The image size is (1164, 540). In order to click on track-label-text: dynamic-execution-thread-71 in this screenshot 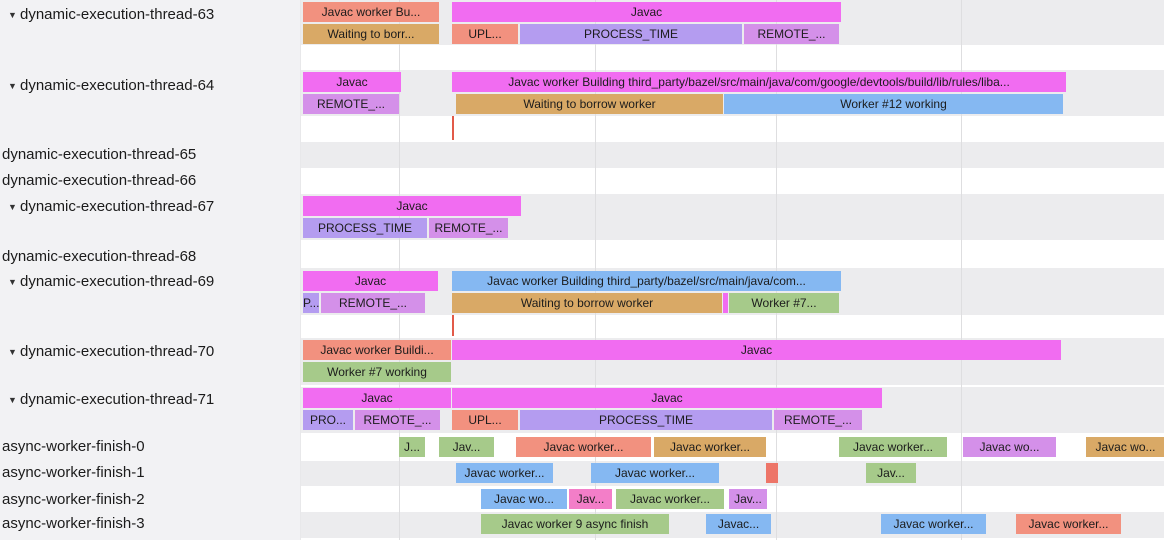, I will do `click(117, 399)`.